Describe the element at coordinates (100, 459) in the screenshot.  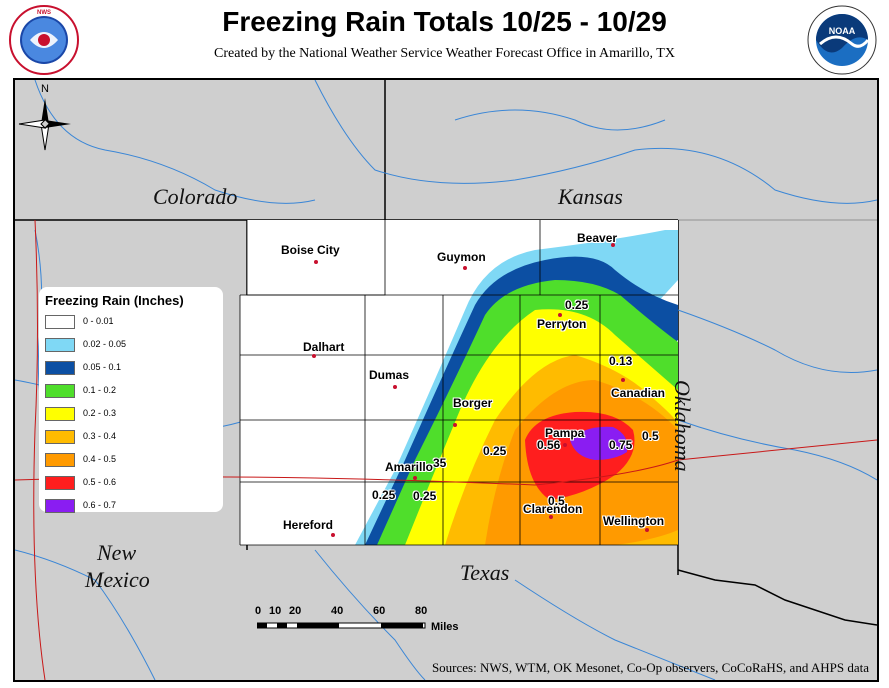
I see `legend-label: 0.4 - 0.5` at that location.